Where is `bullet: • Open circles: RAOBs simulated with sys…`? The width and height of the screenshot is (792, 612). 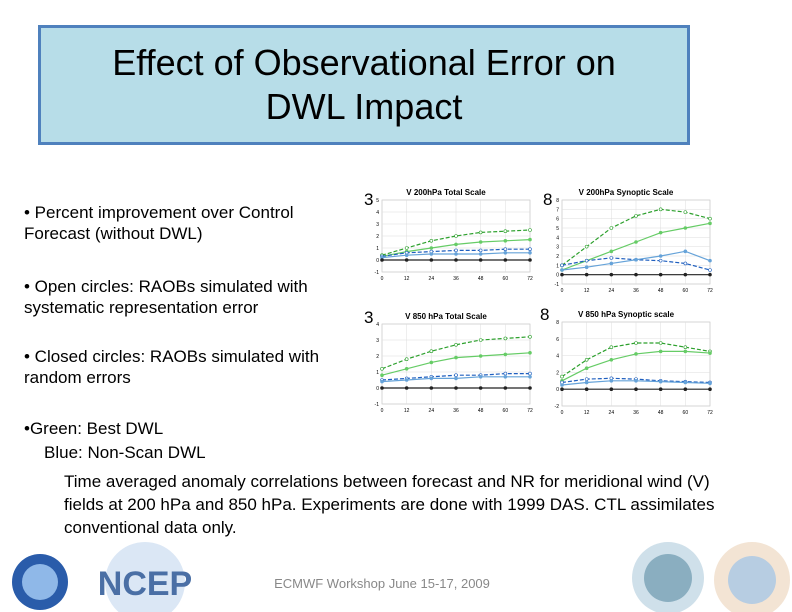 bullet: • Open circles: RAOBs simulated with sys… is located at coordinates (166, 297).